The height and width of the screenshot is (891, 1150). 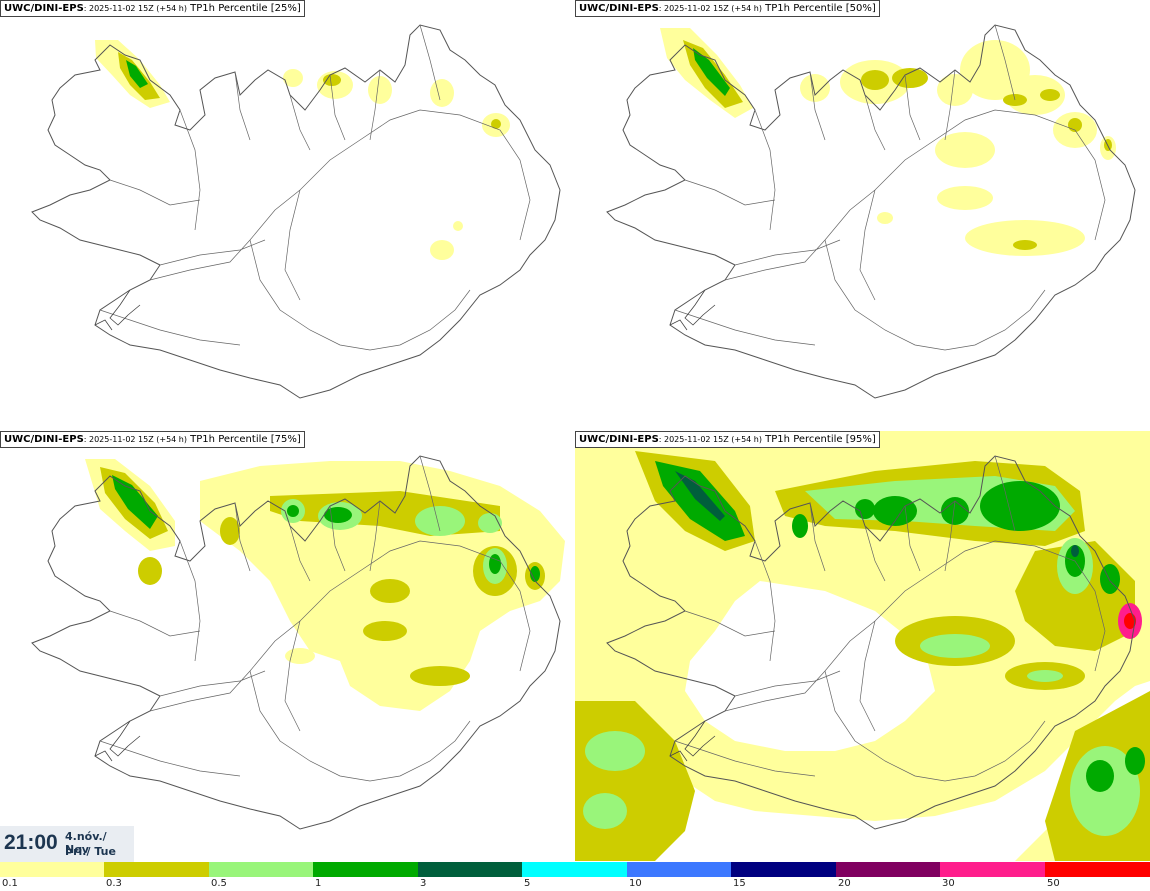 What do you see at coordinates (1053, 883) in the screenshot?
I see `legend-tick-label: 50` at bounding box center [1053, 883].